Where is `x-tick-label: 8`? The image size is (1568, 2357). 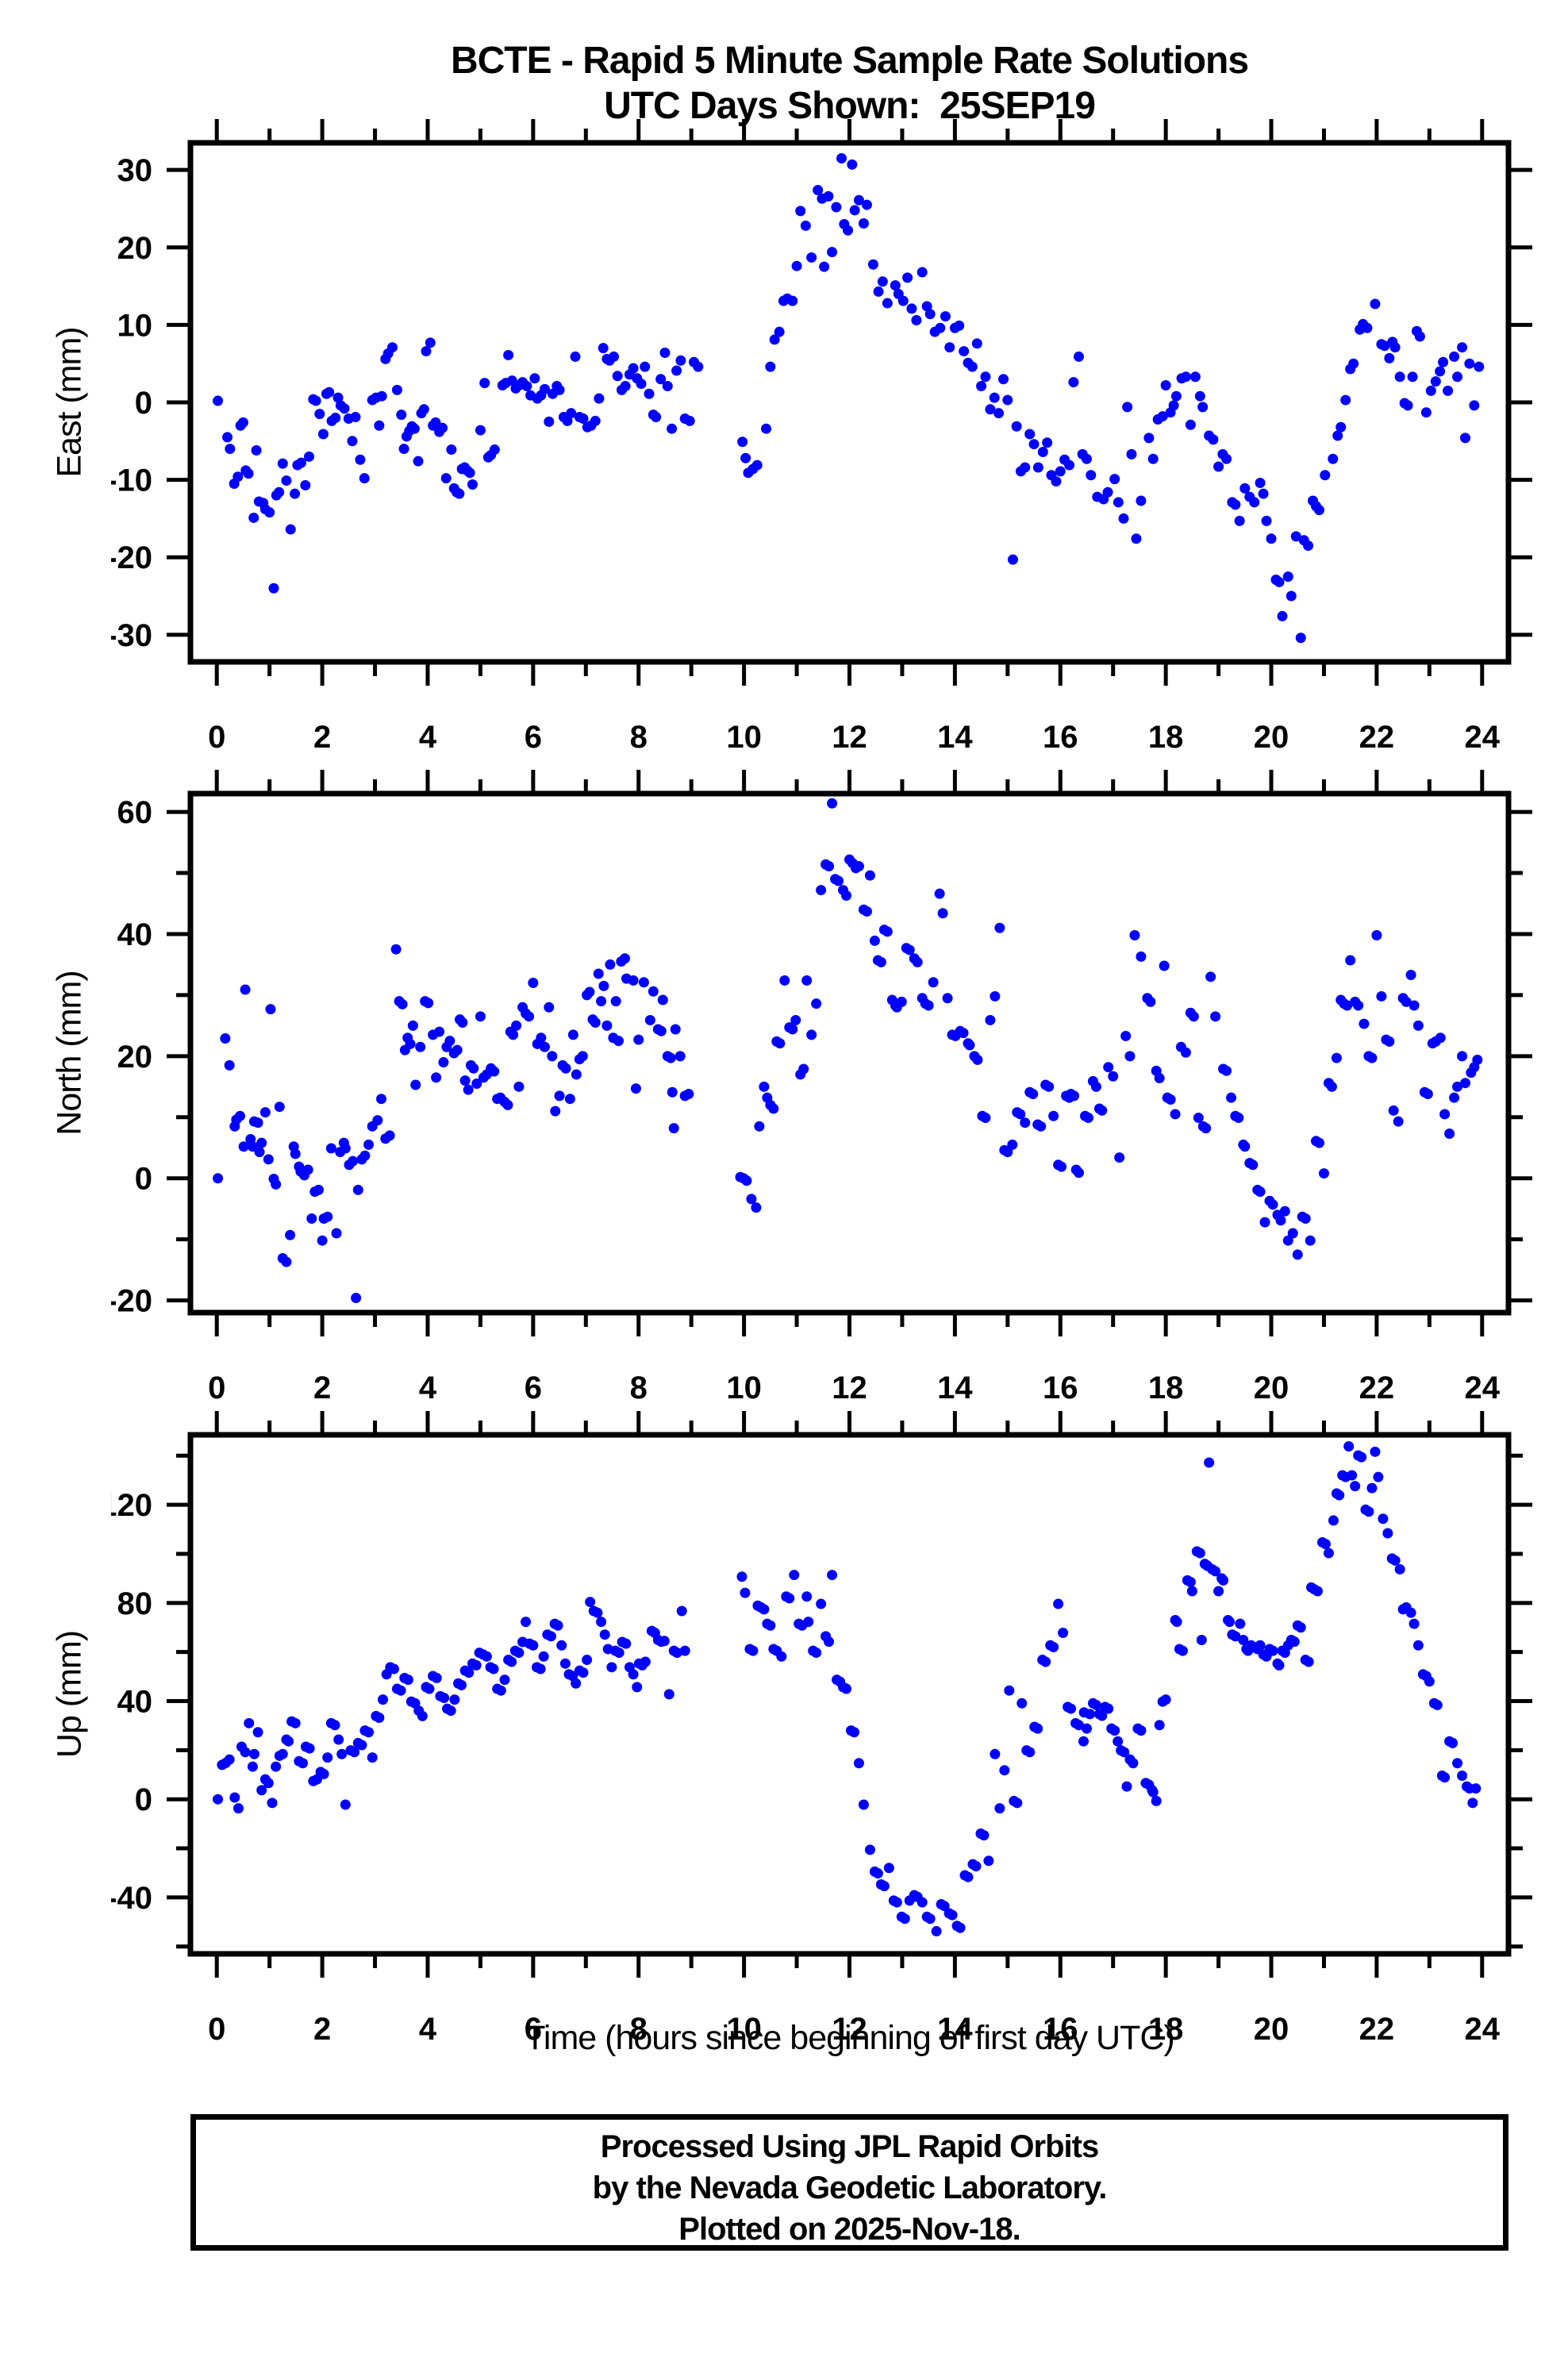 x-tick-label: 8 is located at coordinates (639, 737).